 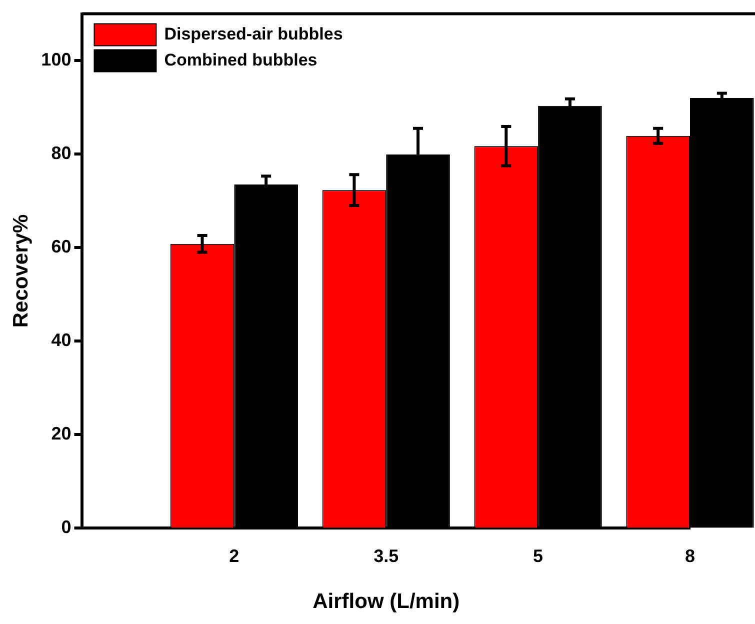 What do you see at coordinates (66, 527) in the screenshot?
I see `y-tick-label: 0` at bounding box center [66, 527].